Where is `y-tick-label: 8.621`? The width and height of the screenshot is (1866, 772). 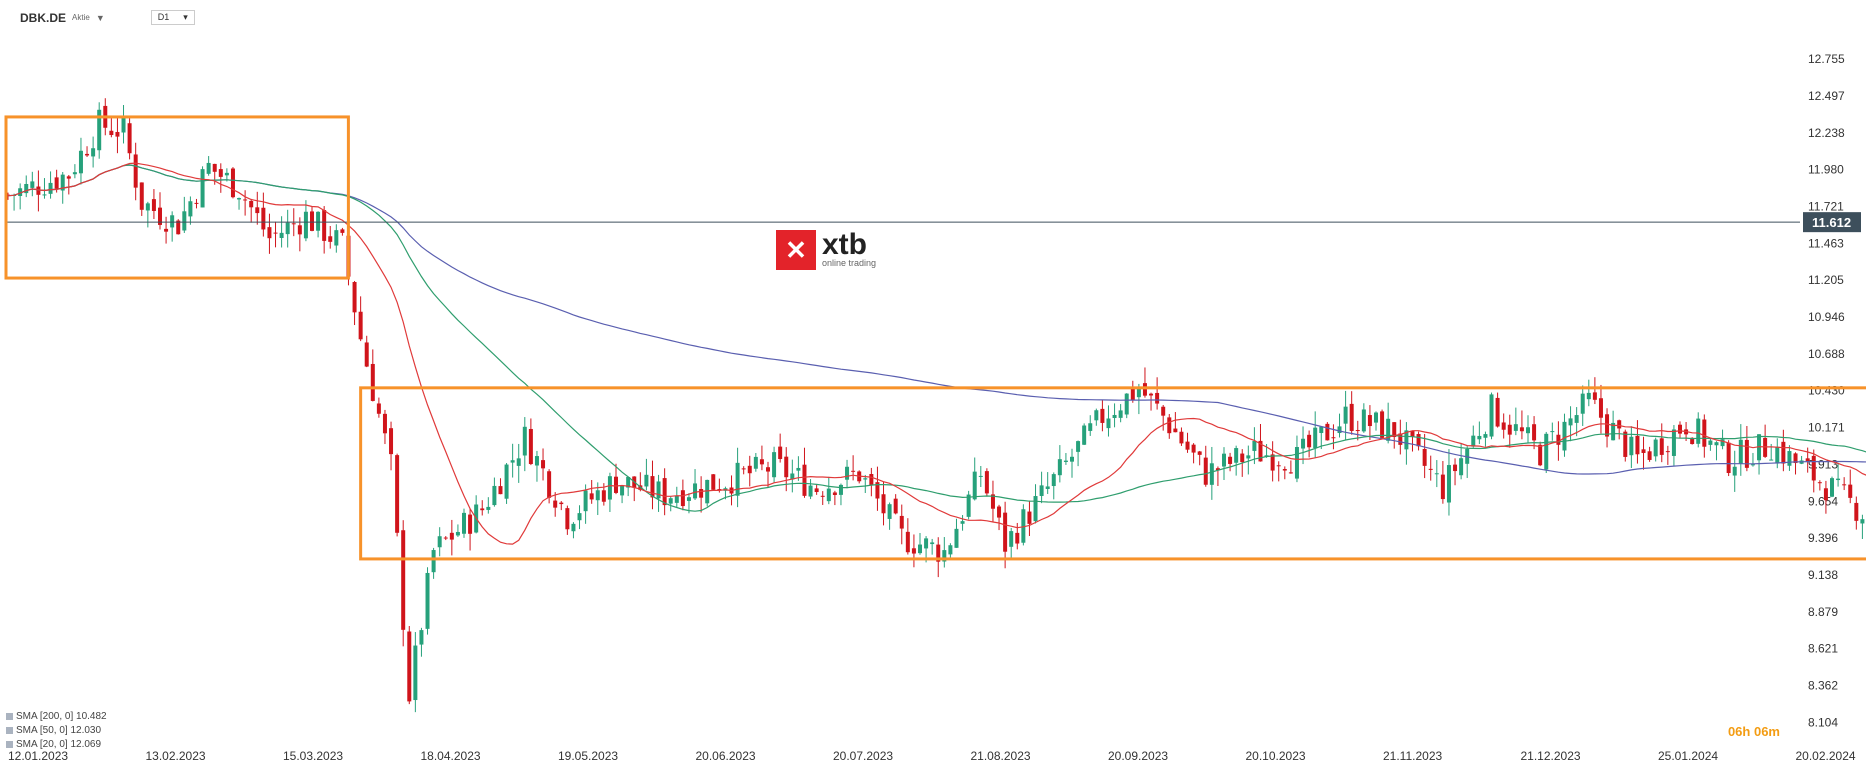 y-tick-label: 8.621 is located at coordinates (1823, 649).